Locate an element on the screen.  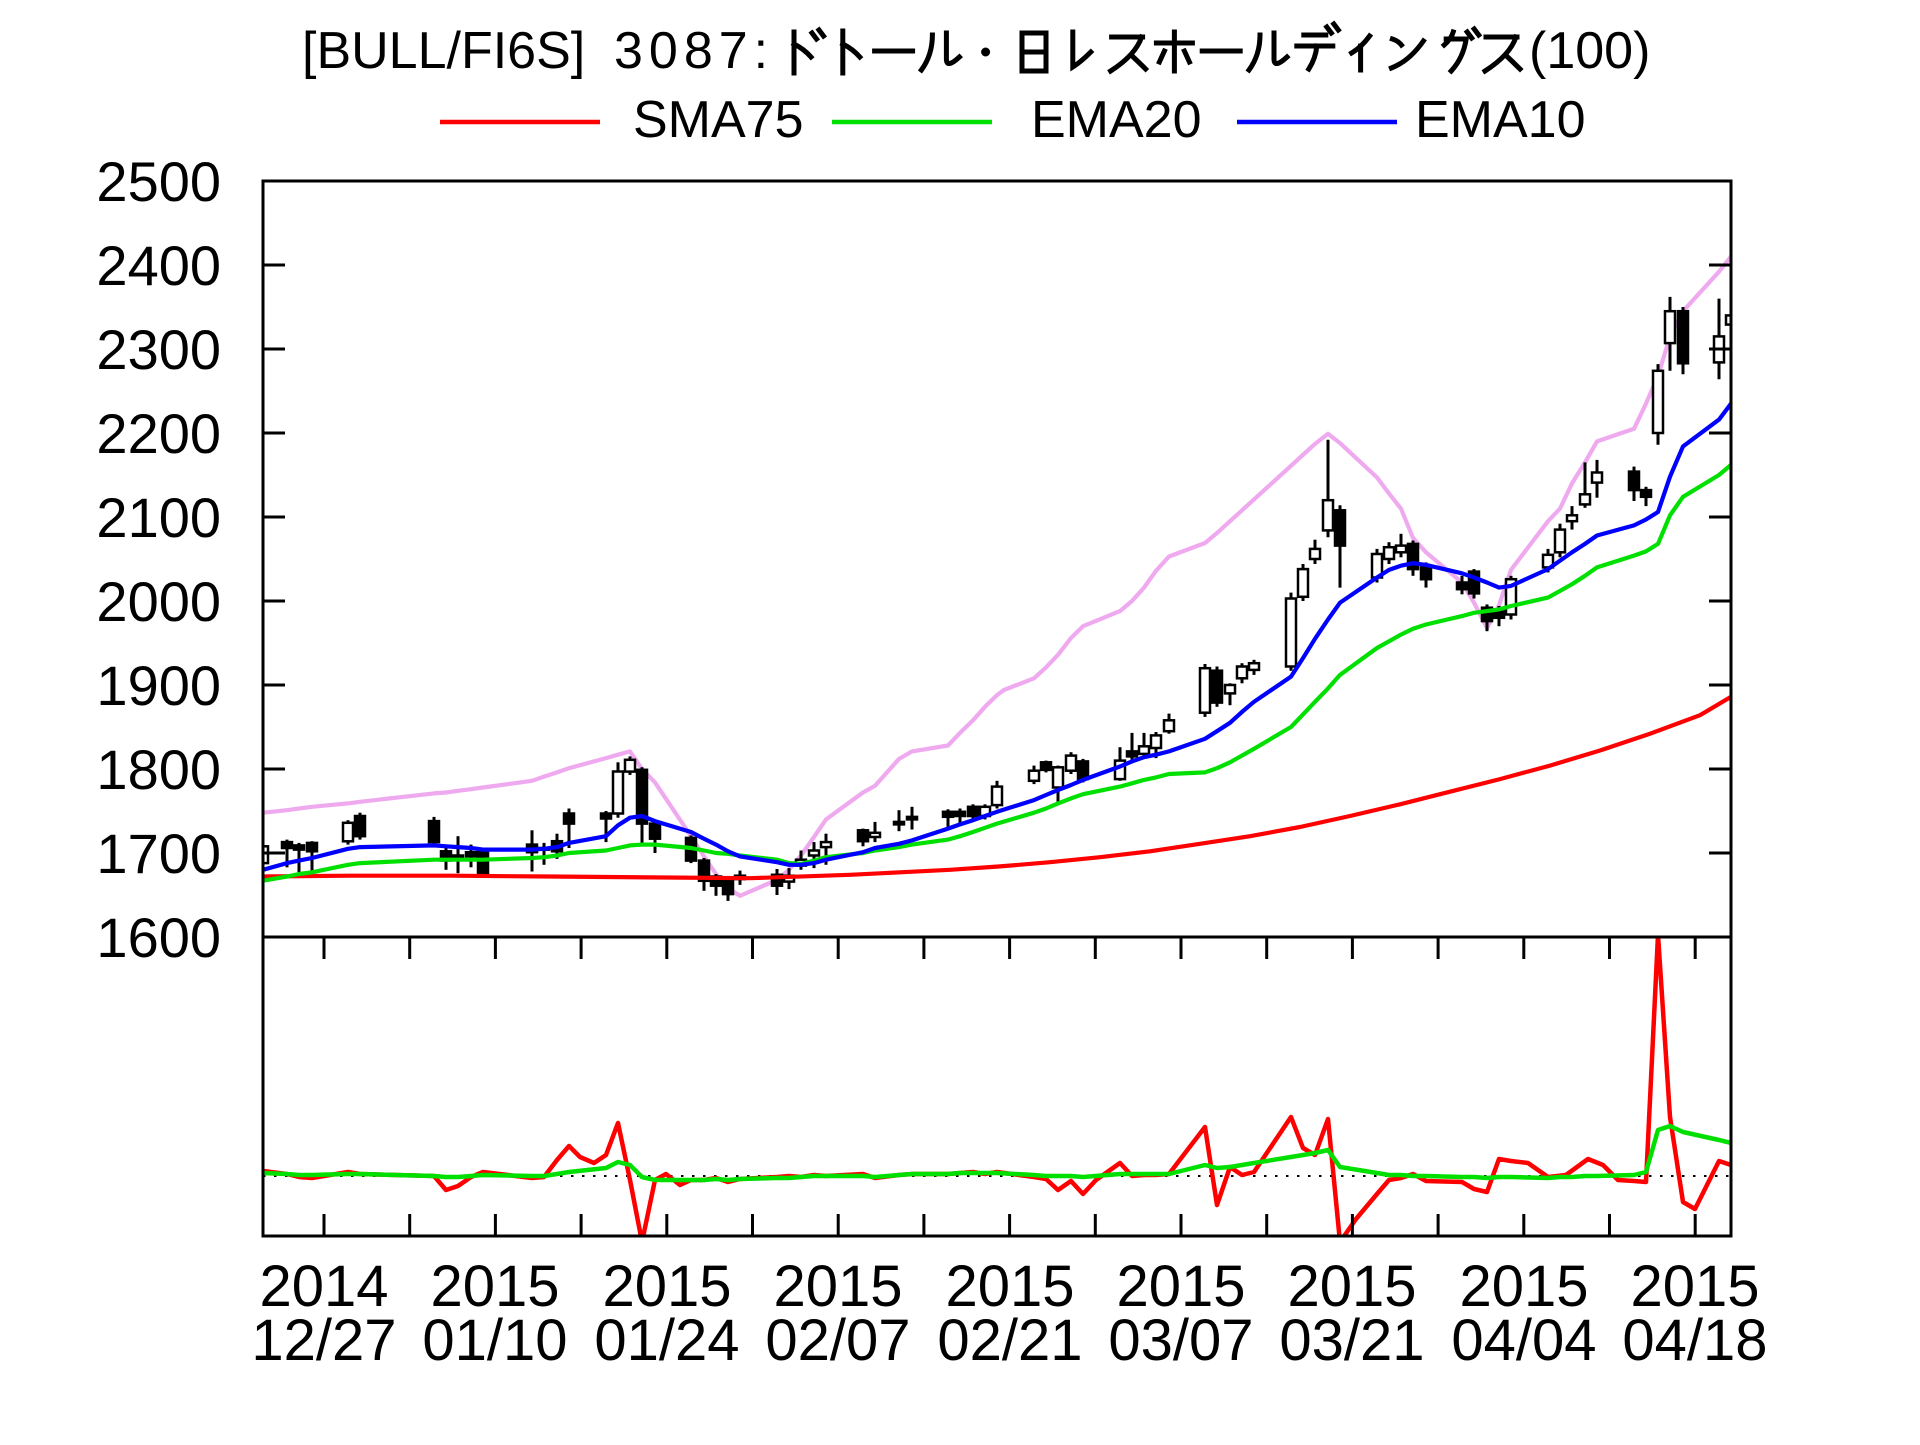
svg-text: 2200 is located at coordinates (158, 433).